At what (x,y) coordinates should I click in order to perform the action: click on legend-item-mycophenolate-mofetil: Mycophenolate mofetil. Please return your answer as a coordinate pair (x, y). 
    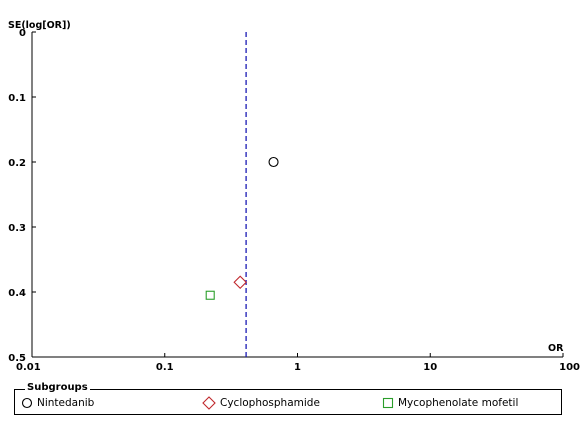
    Looking at the image, I should click on (450, 403).